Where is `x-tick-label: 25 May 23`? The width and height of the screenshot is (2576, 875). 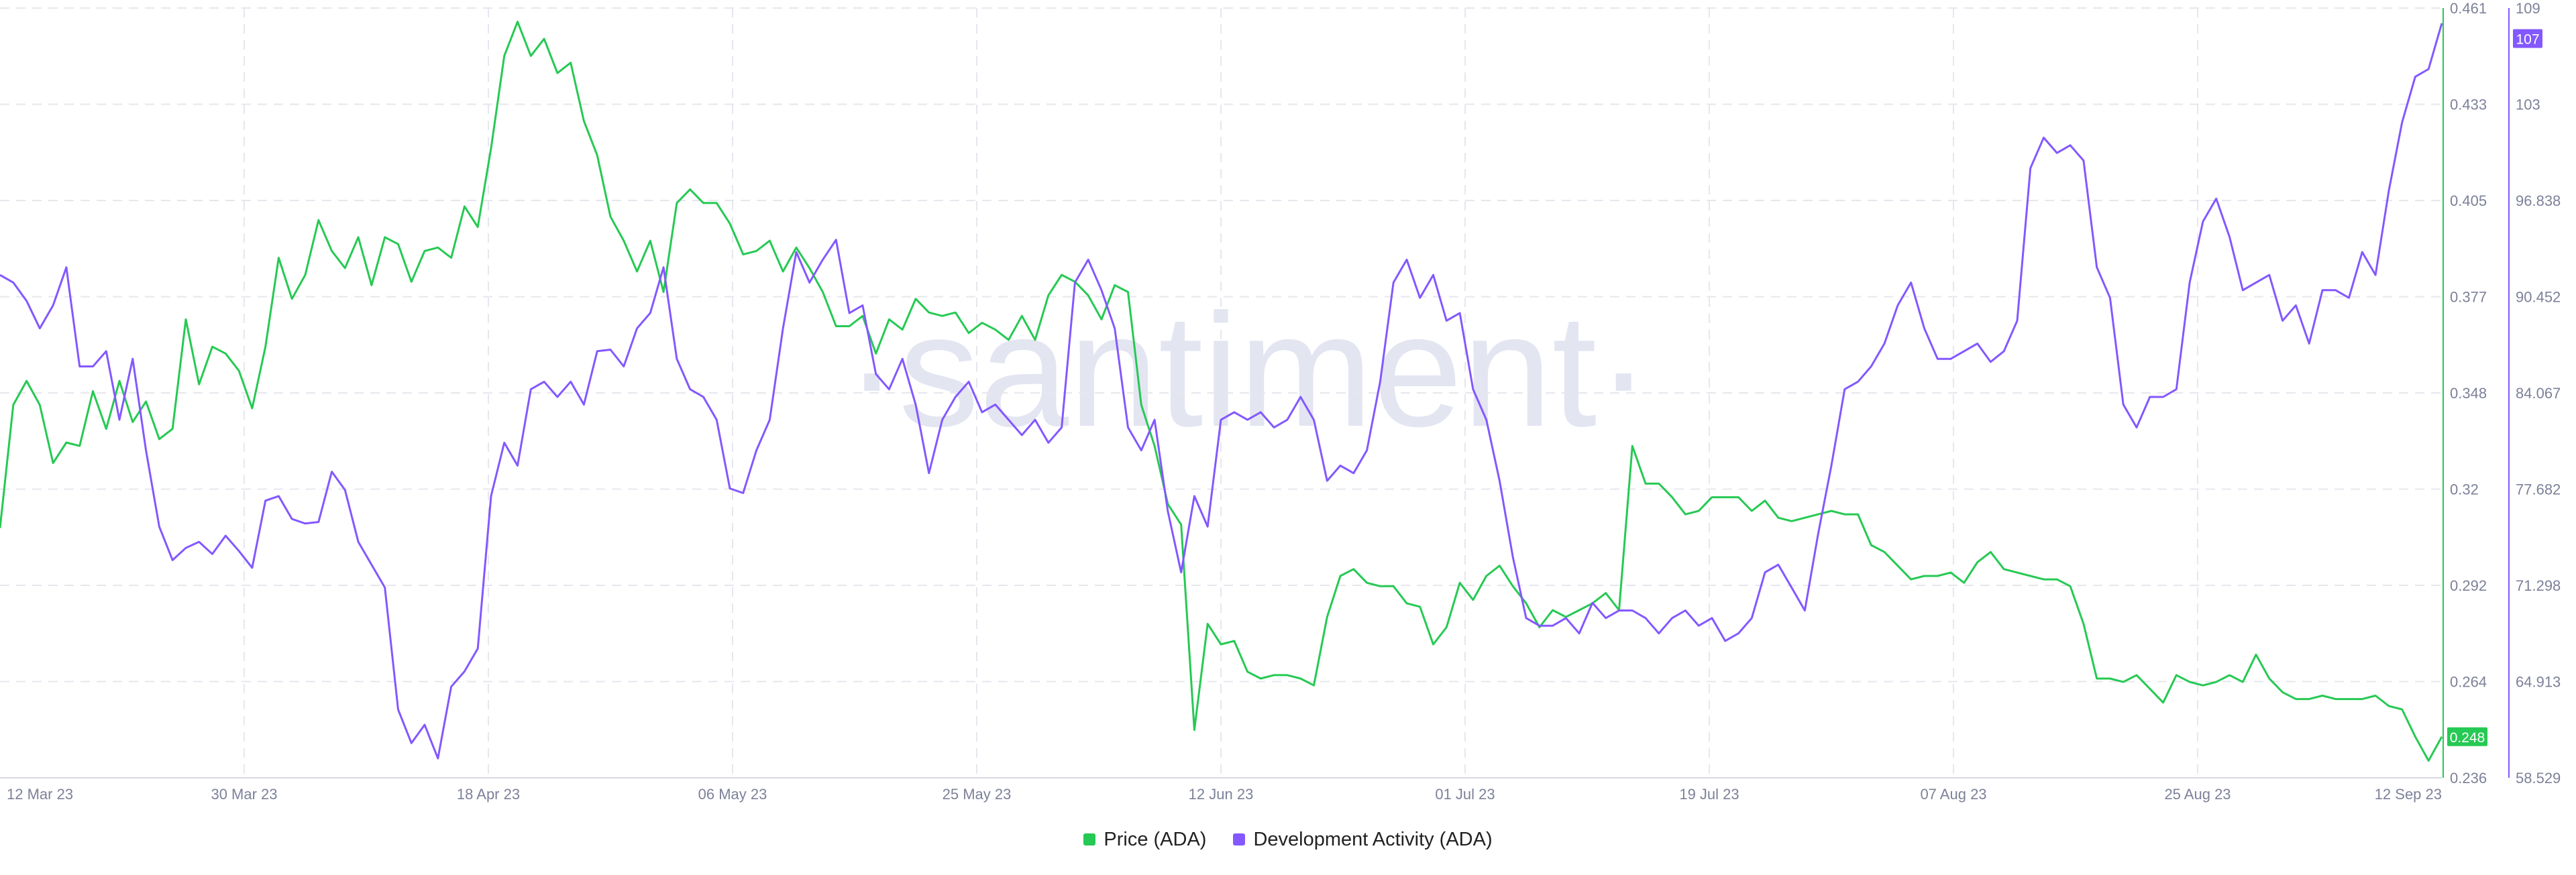
x-tick-label: 25 May 23 is located at coordinates (977, 794).